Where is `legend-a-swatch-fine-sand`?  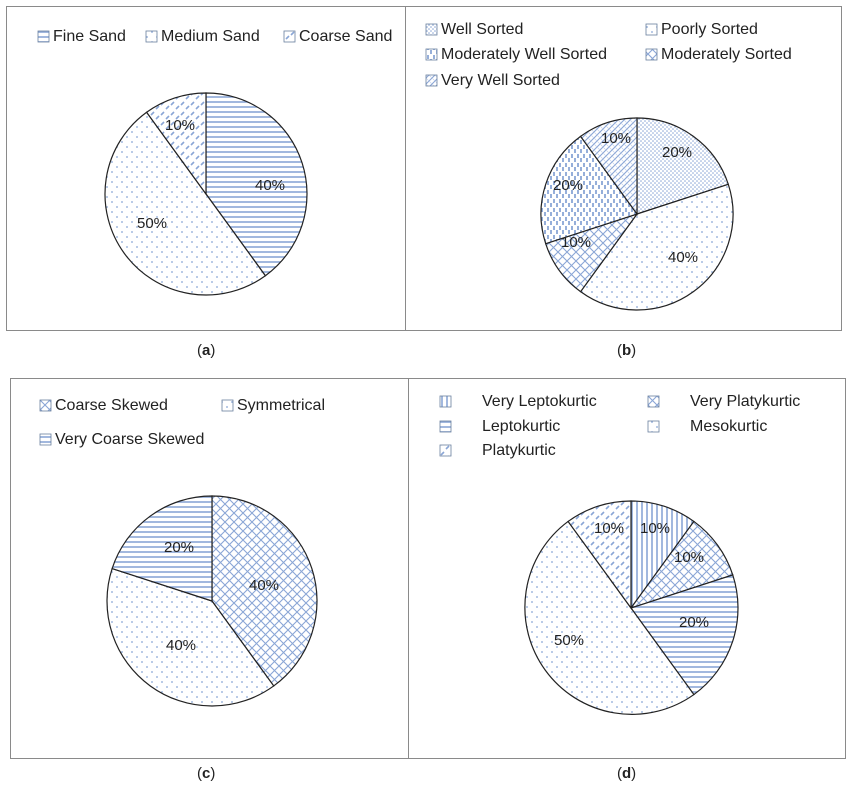 legend-a-swatch-fine-sand is located at coordinates (43, 36).